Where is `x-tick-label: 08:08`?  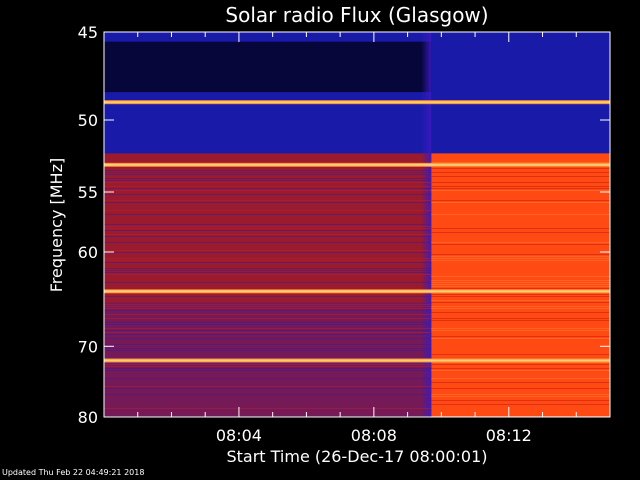 x-tick-label: 08:08 is located at coordinates (374, 435).